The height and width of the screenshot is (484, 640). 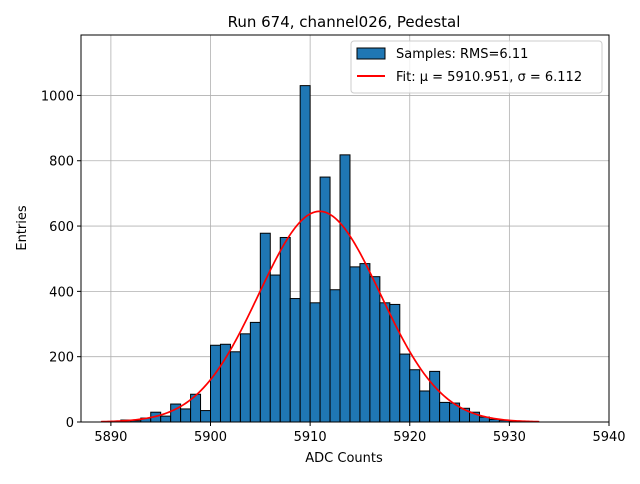 I want to click on y-tick-label: 0, so click(x=70, y=423).